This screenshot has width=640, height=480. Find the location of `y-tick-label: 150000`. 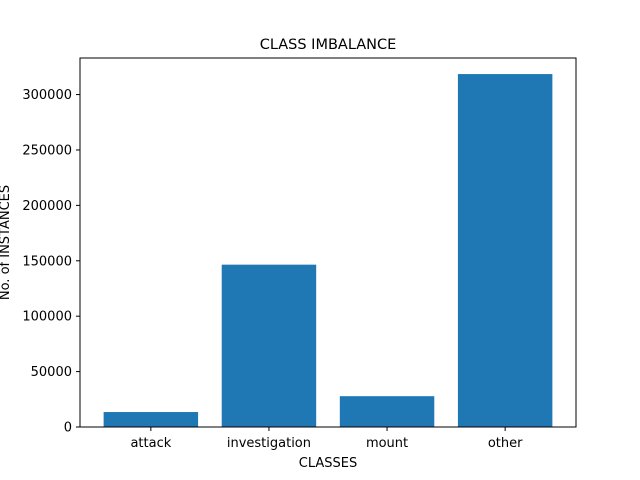

y-tick-label: 150000 is located at coordinates (47, 261).